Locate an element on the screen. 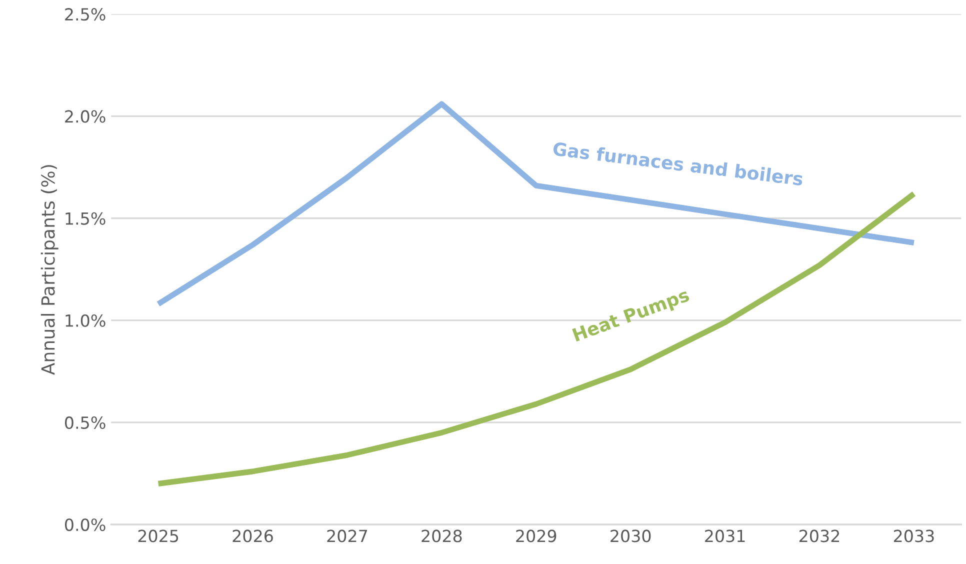  y-tick-label: 0.5% is located at coordinates (85, 423).